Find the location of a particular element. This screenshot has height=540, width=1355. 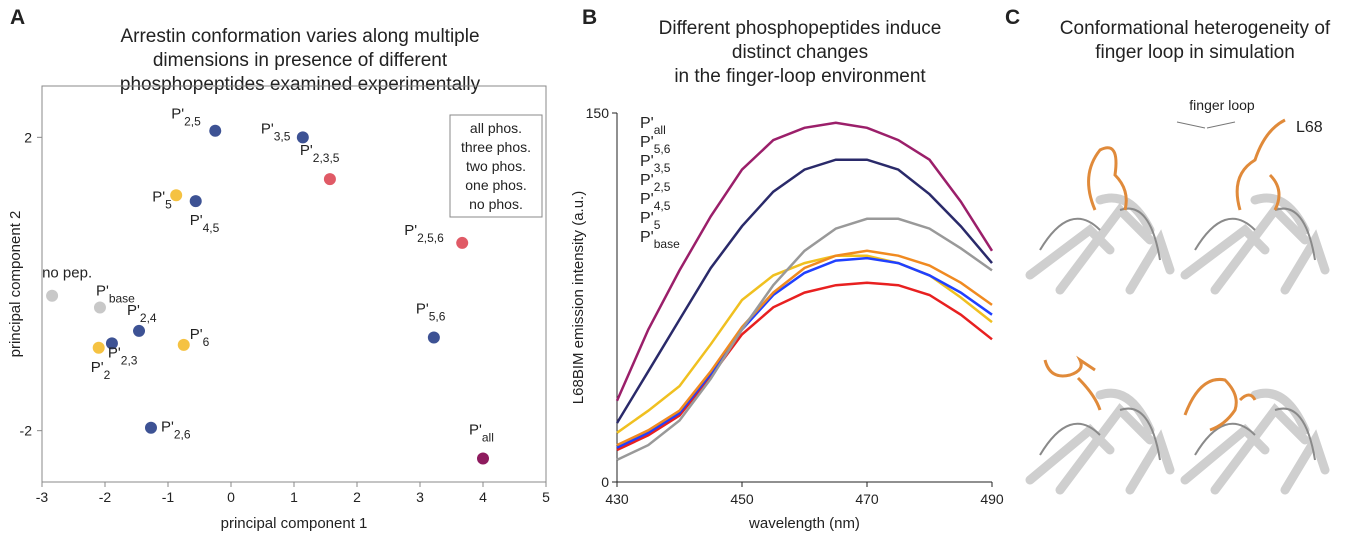

point-label: P'4,5 is located at coordinates (205, 223).